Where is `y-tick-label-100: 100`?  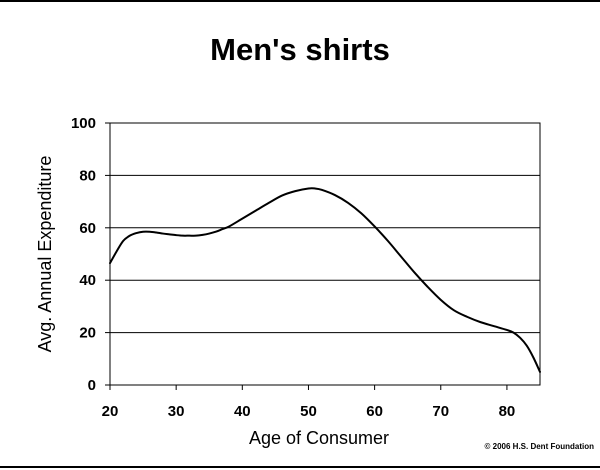
y-tick-label-100: 100 is located at coordinates (83, 123).